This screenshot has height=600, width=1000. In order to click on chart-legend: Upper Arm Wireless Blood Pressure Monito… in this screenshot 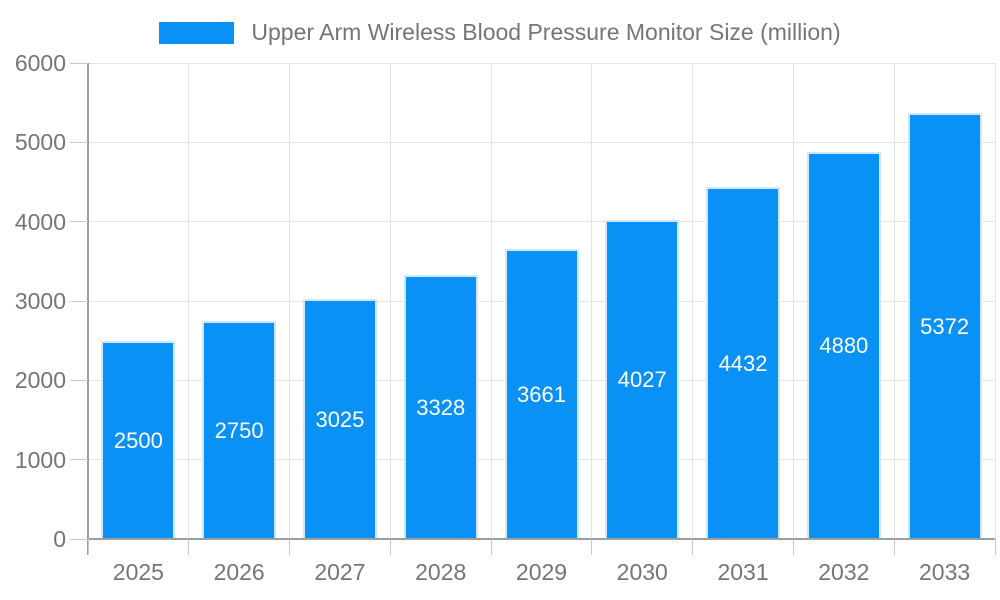, I will do `click(500, 23)`.